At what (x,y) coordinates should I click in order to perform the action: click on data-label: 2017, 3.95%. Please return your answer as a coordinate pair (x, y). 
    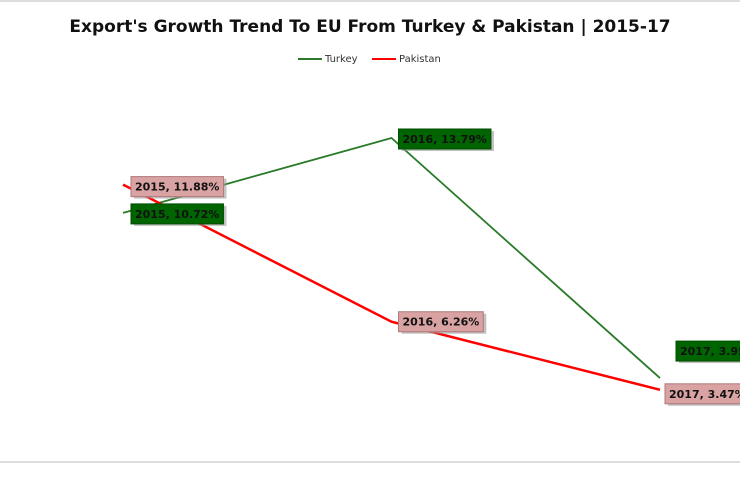
    Looking at the image, I should click on (710, 351).